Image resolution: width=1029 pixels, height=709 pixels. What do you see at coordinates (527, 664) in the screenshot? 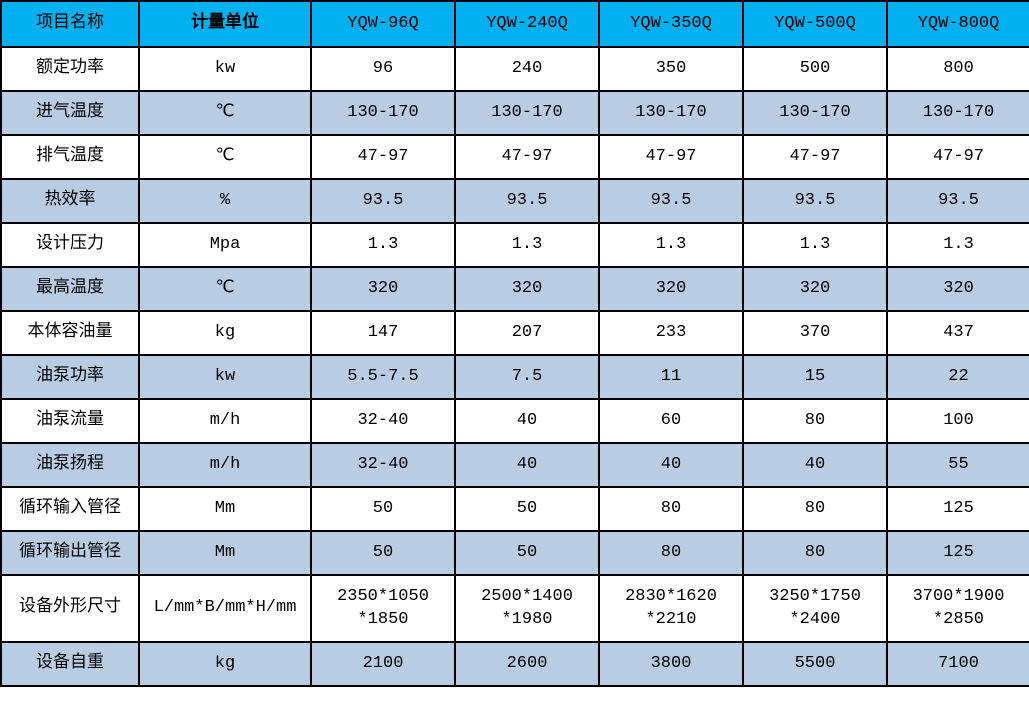
I see `row-value: 2600` at bounding box center [527, 664].